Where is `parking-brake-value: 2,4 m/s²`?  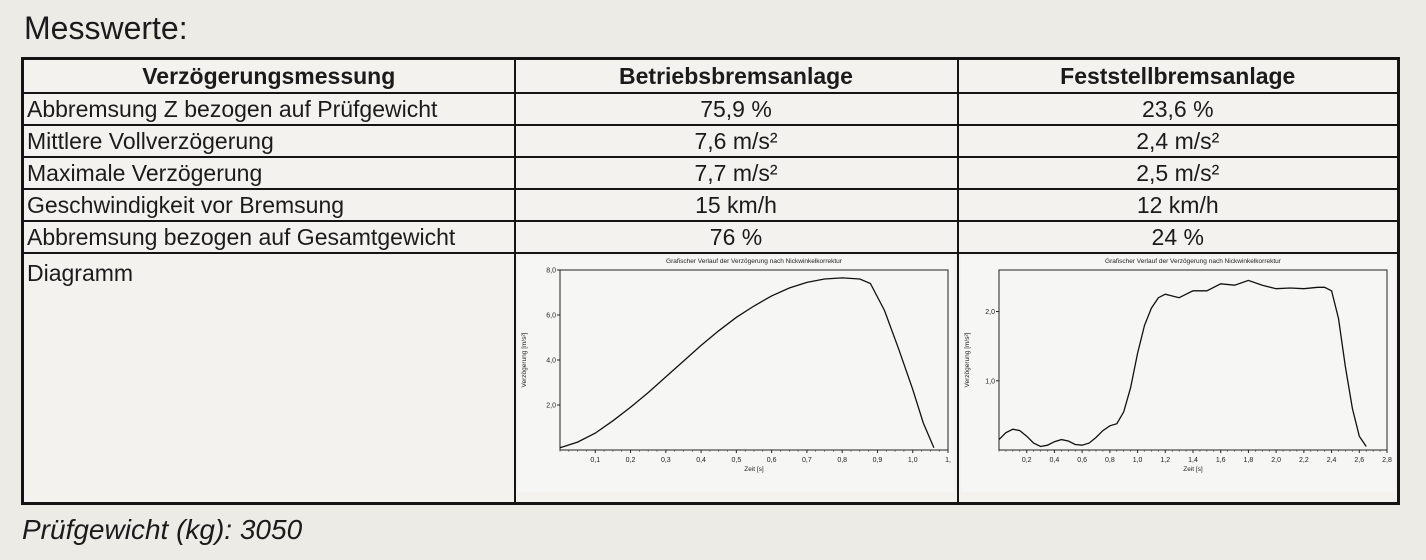
parking-brake-value: 2,4 m/s² is located at coordinates (1178, 141).